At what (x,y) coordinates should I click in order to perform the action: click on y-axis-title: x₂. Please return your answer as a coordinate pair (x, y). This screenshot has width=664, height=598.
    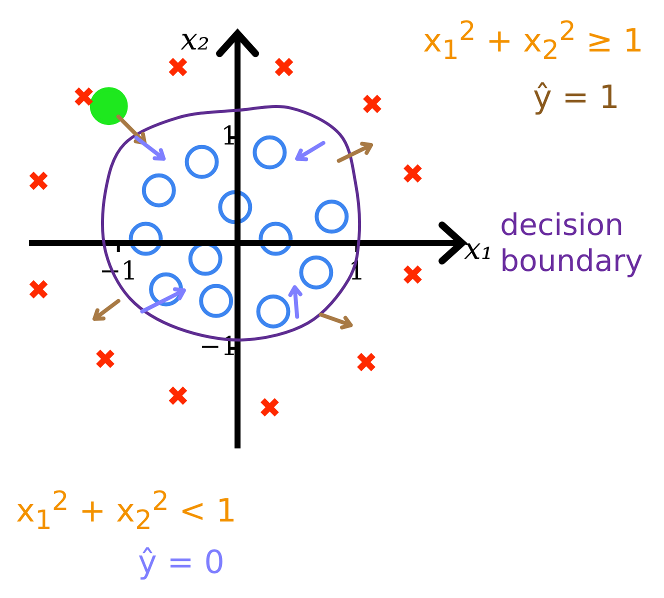
    Looking at the image, I should click on (195, 40).